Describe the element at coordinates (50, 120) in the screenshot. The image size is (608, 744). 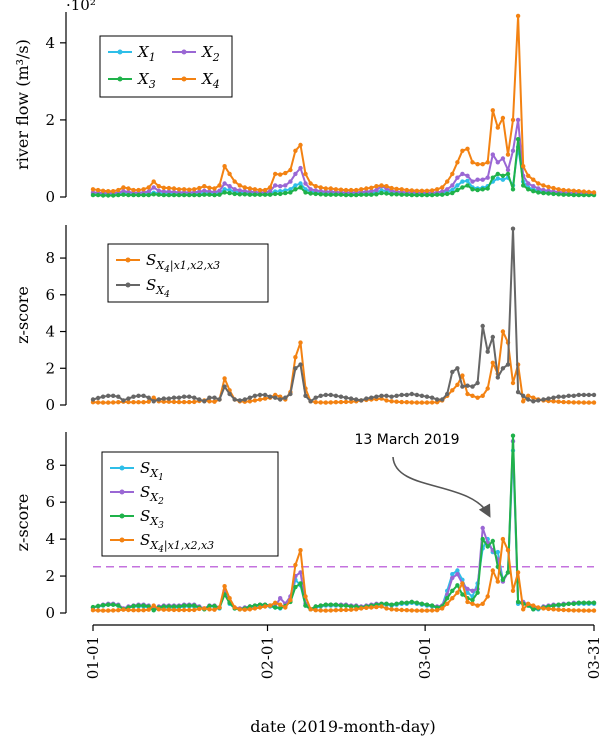
I see `y-tick-label: 2` at that location.